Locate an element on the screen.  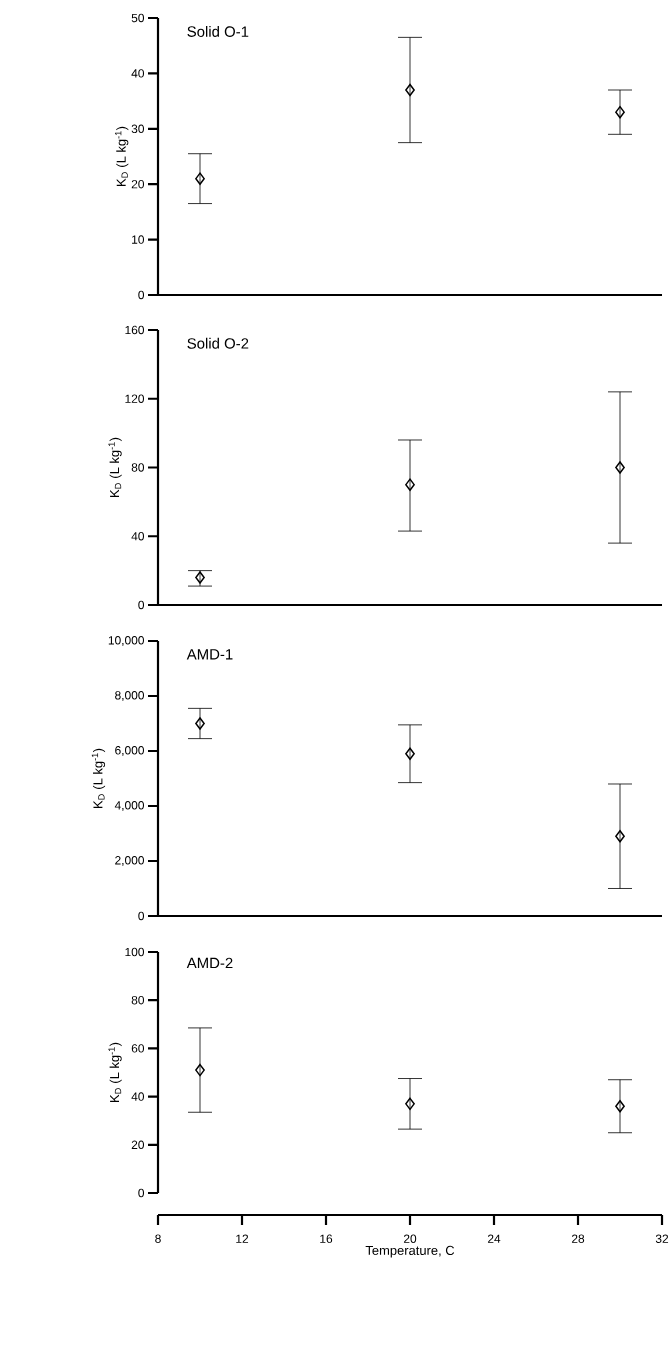
x-tick-label: 12 is located at coordinates (242, 1238).